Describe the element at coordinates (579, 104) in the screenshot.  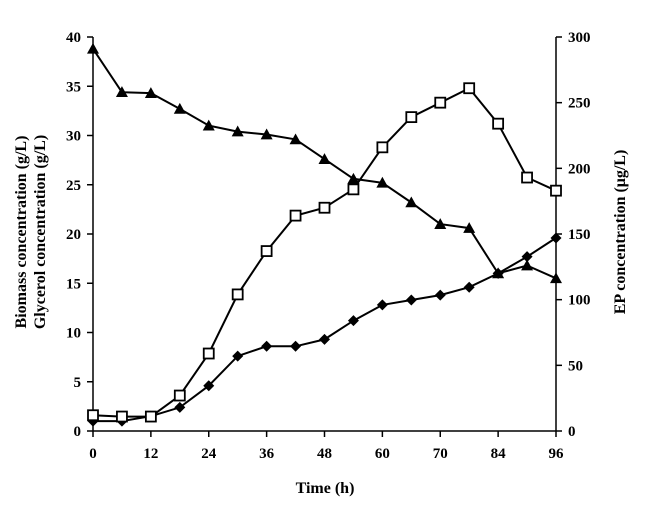
I see `y-right-tick-label: 250` at that location.